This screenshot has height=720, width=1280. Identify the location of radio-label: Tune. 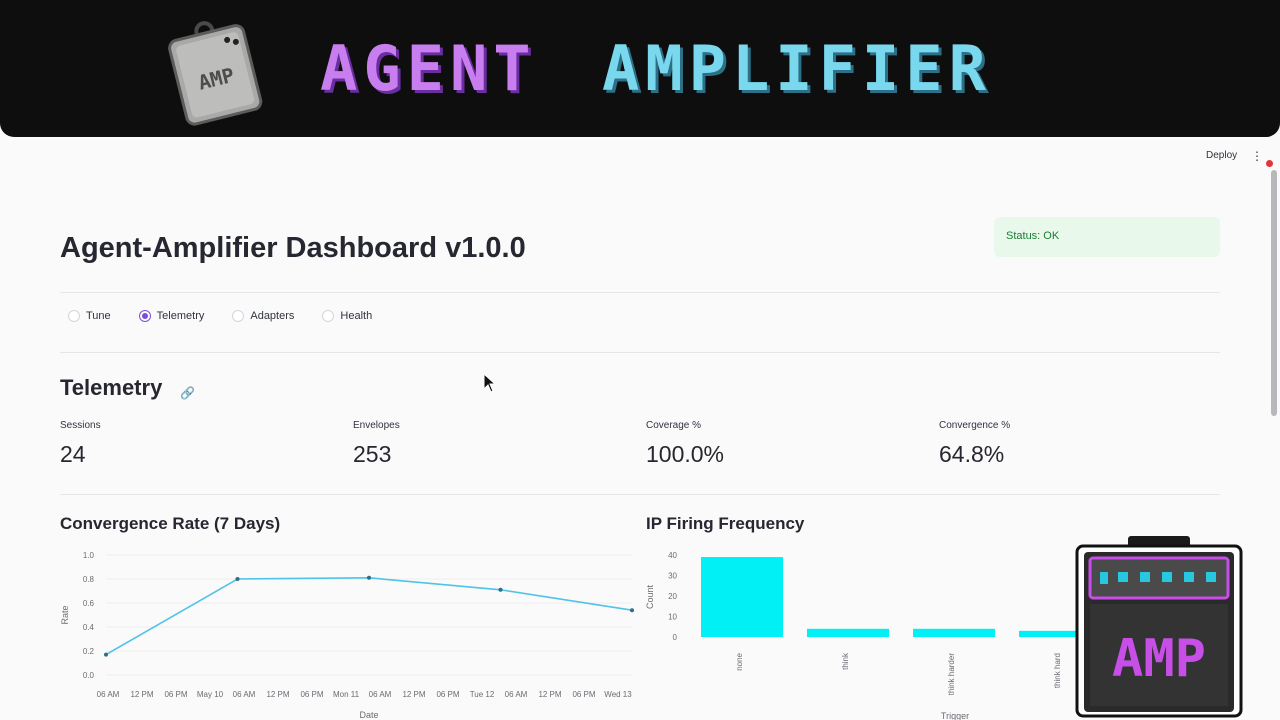
(98, 316).